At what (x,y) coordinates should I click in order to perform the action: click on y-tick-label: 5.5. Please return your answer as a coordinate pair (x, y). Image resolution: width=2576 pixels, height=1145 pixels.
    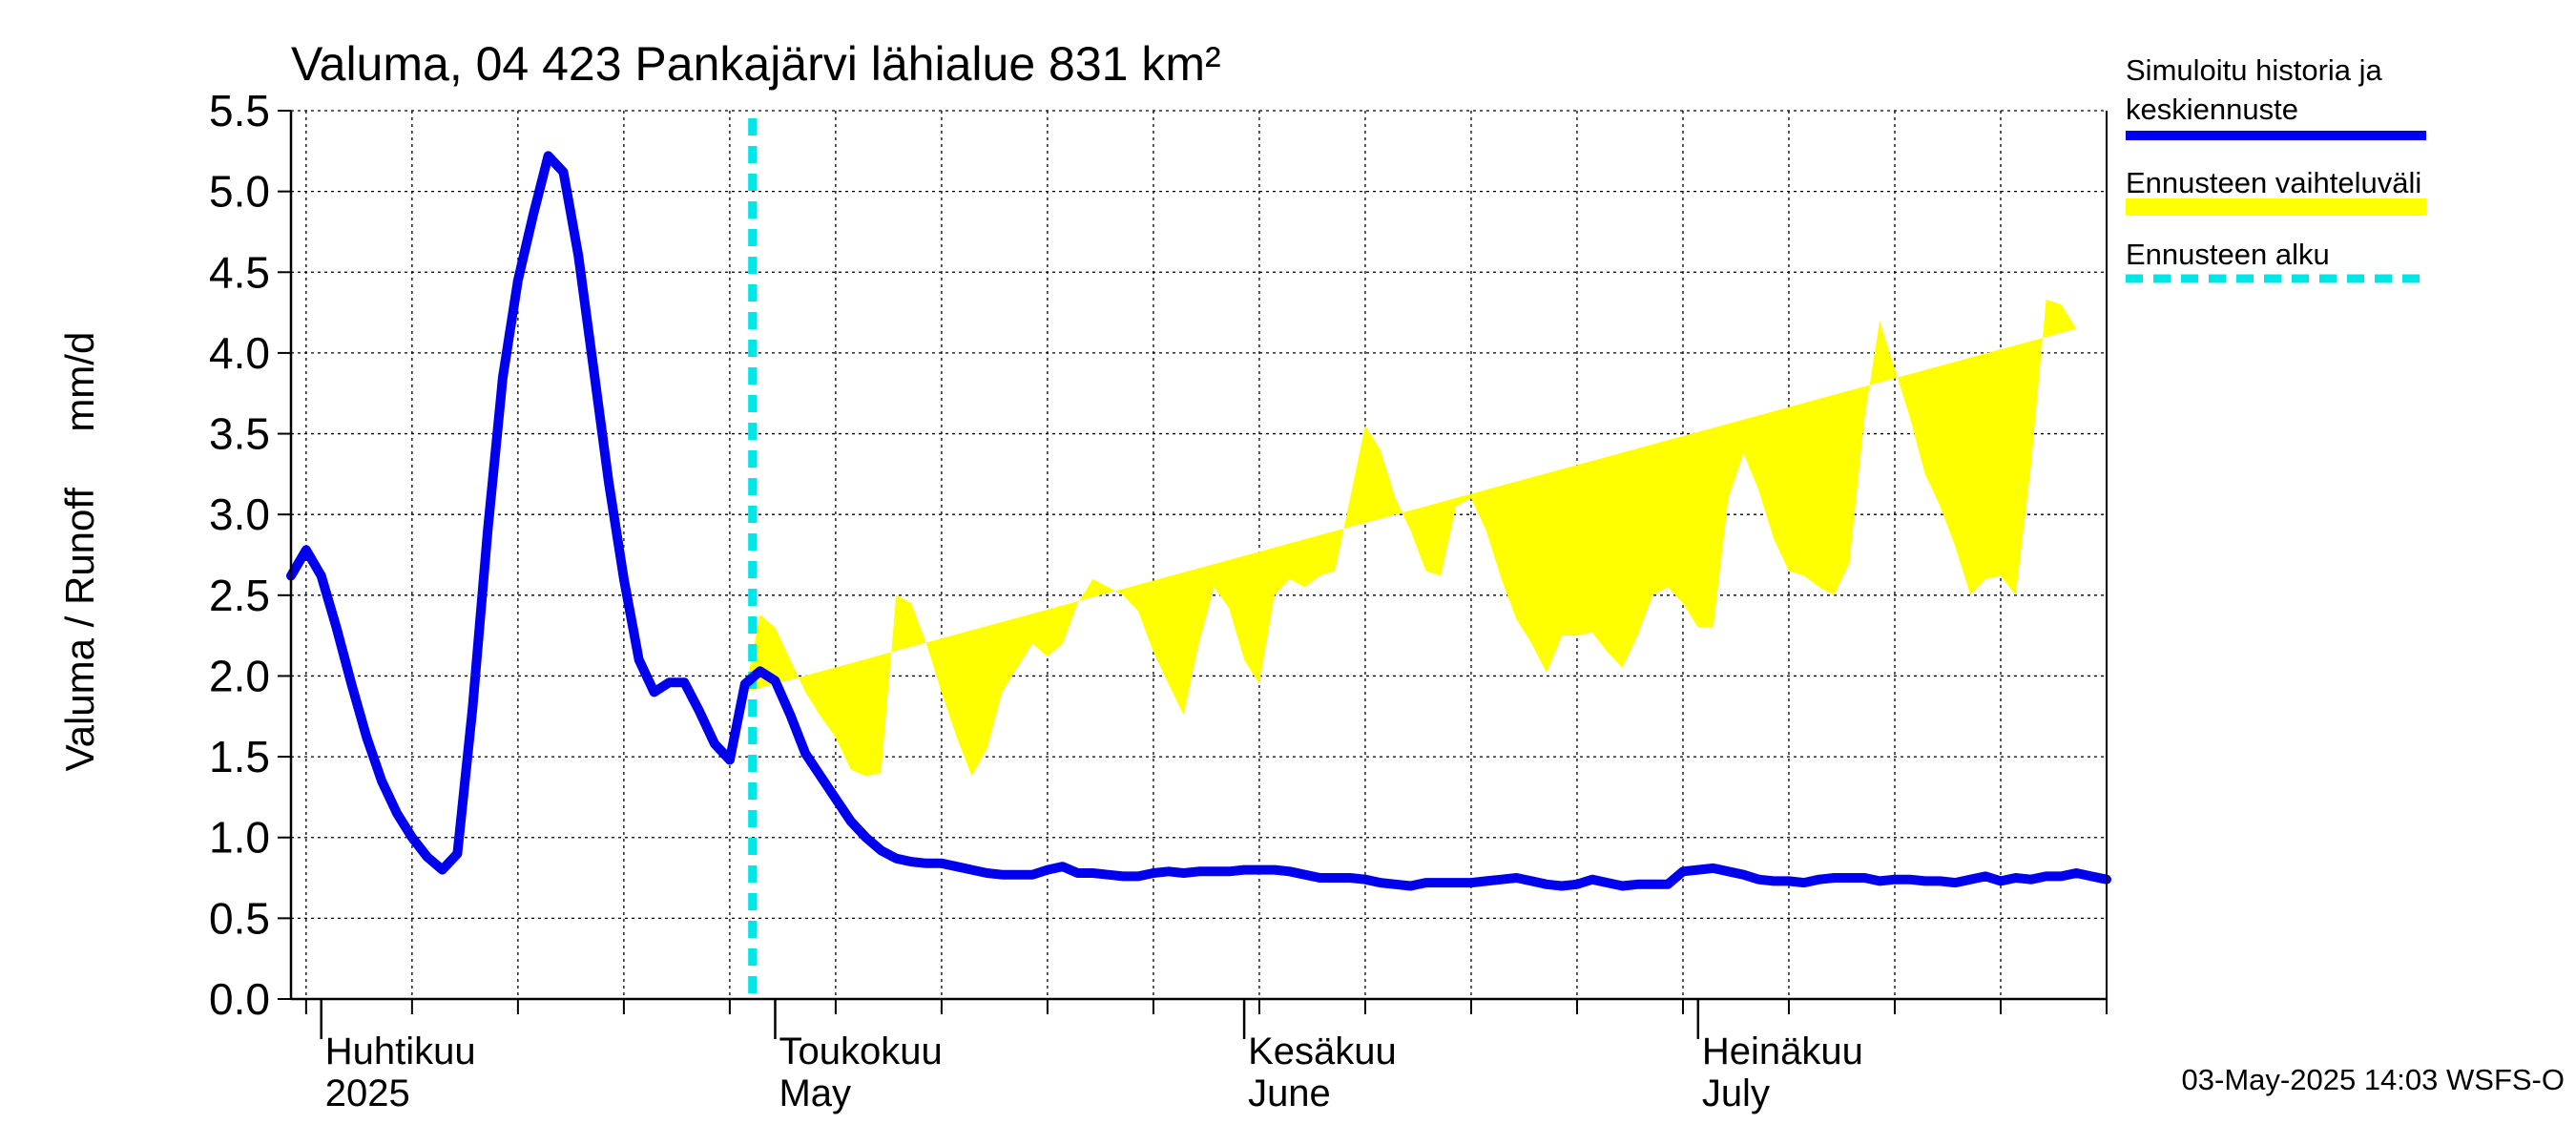
    Looking at the image, I should click on (239, 110).